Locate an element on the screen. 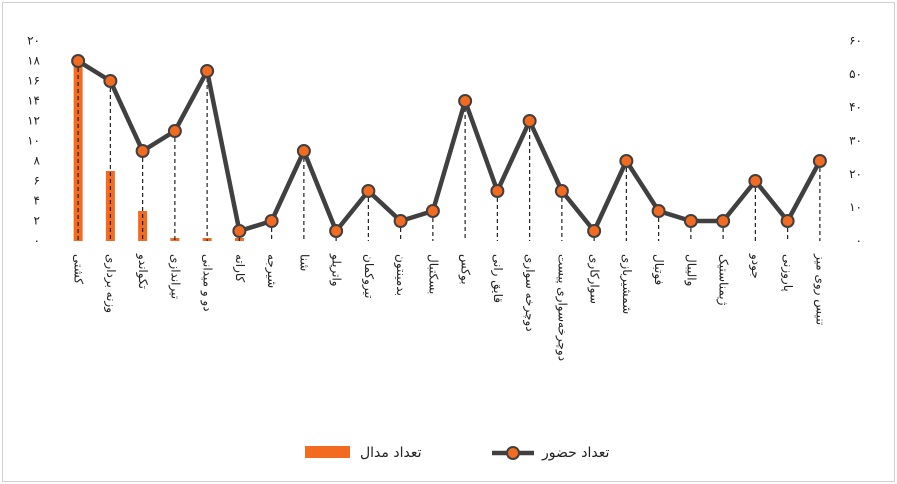  x-tick-label: دوچرخه سواری is located at coordinates (529, 293).